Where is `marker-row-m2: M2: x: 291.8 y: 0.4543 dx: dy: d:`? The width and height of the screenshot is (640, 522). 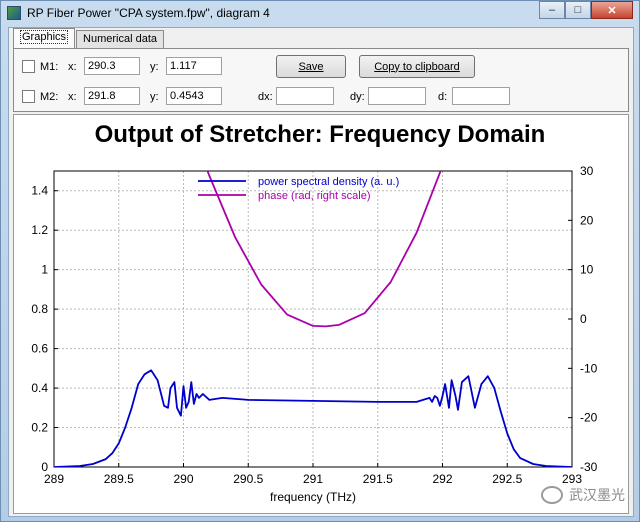
marker-row-m2: M2: x: 291.8 y: 0.4543 dx: dy: d: is located at coordinates (321, 97).